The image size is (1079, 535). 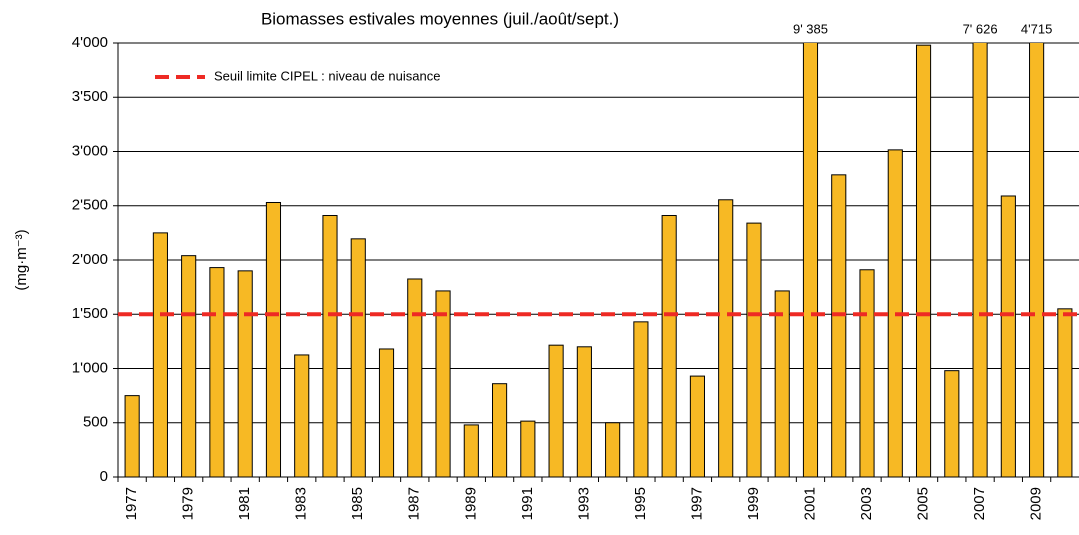 What do you see at coordinates (470, 503) in the screenshot?
I see `x-tick-label: 1989` at bounding box center [470, 503].